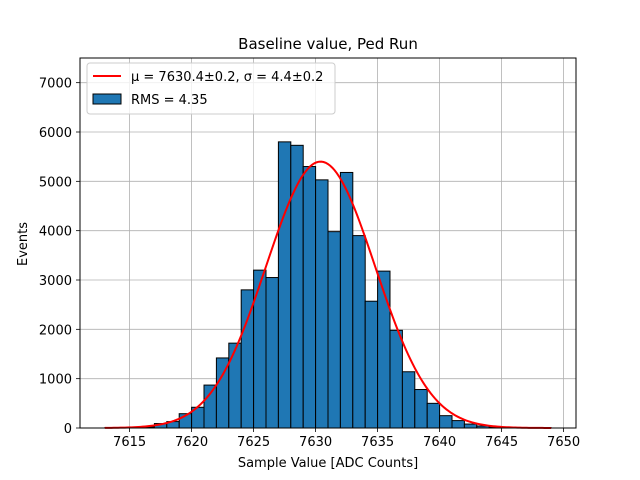 This screenshot has height=480, width=640. What do you see at coordinates (377, 442) in the screenshot?
I see `x-tick-label: 7635` at bounding box center [377, 442].